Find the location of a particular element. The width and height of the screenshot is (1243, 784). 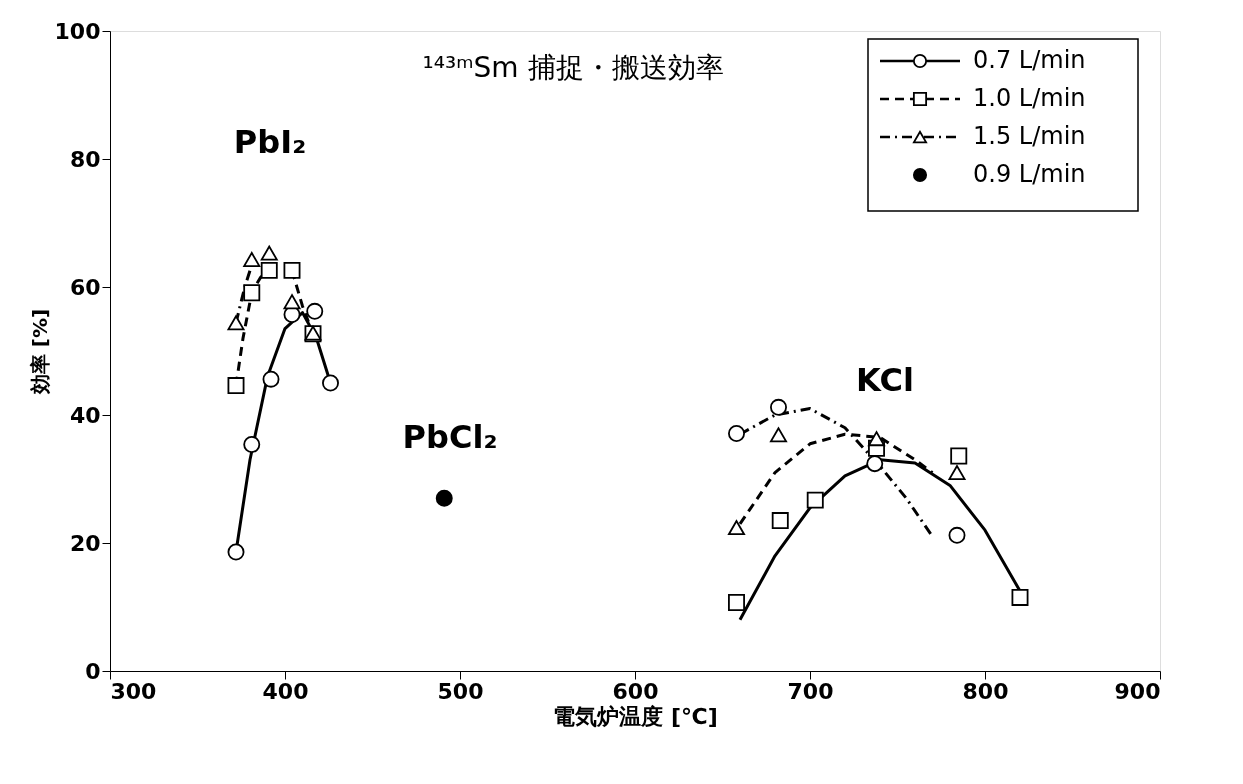

y-tick-label: 60 is located at coordinates (85, 287).